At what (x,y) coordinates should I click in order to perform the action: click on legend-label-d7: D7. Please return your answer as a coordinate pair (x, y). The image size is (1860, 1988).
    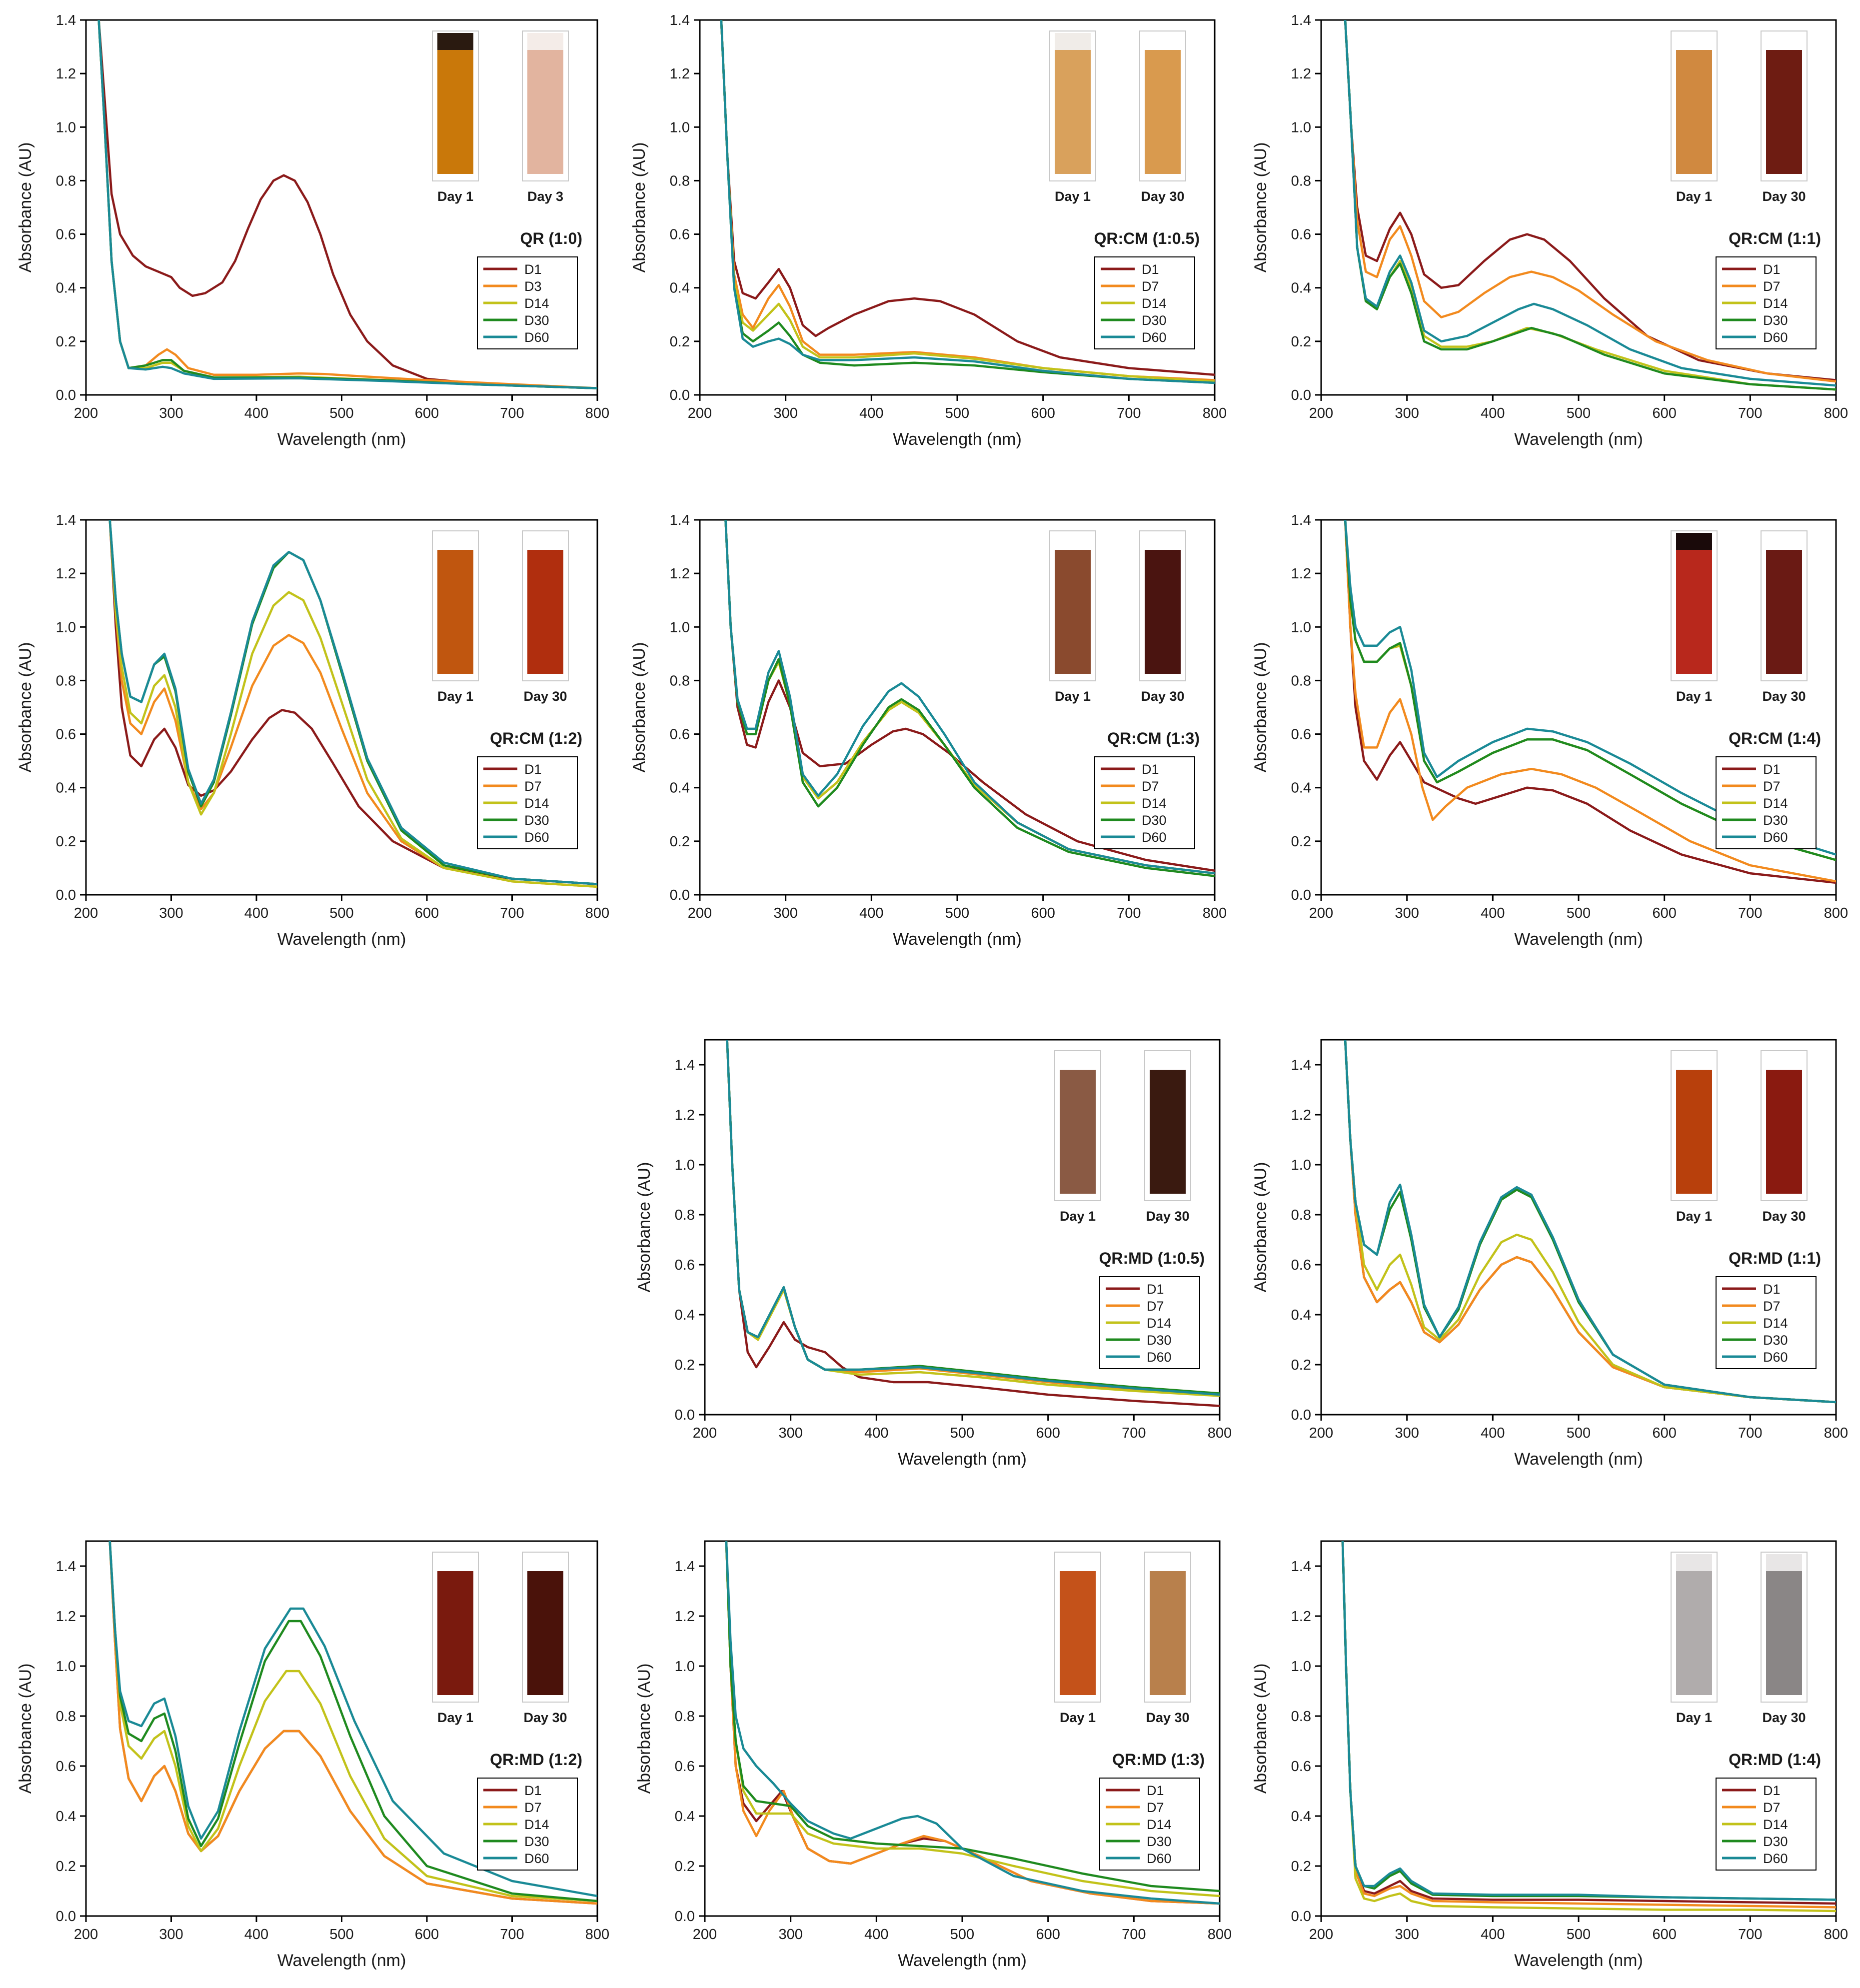
    Looking at the image, I should click on (1150, 786).